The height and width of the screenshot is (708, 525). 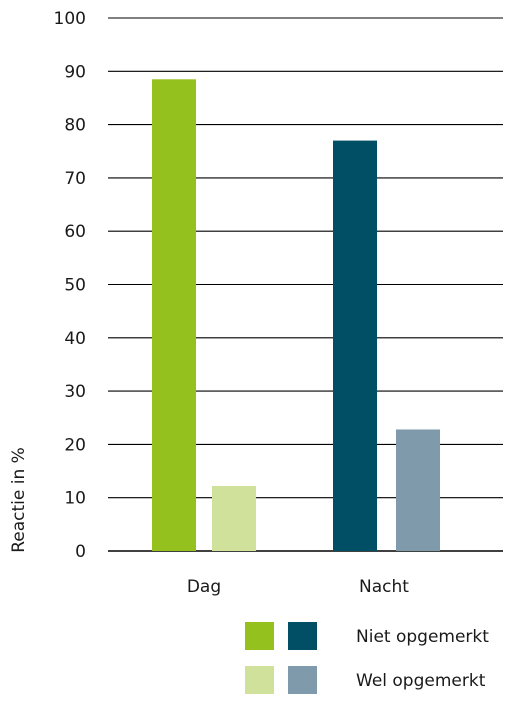 I want to click on y-axis-label: Reactie in %, so click(x=19, y=500).